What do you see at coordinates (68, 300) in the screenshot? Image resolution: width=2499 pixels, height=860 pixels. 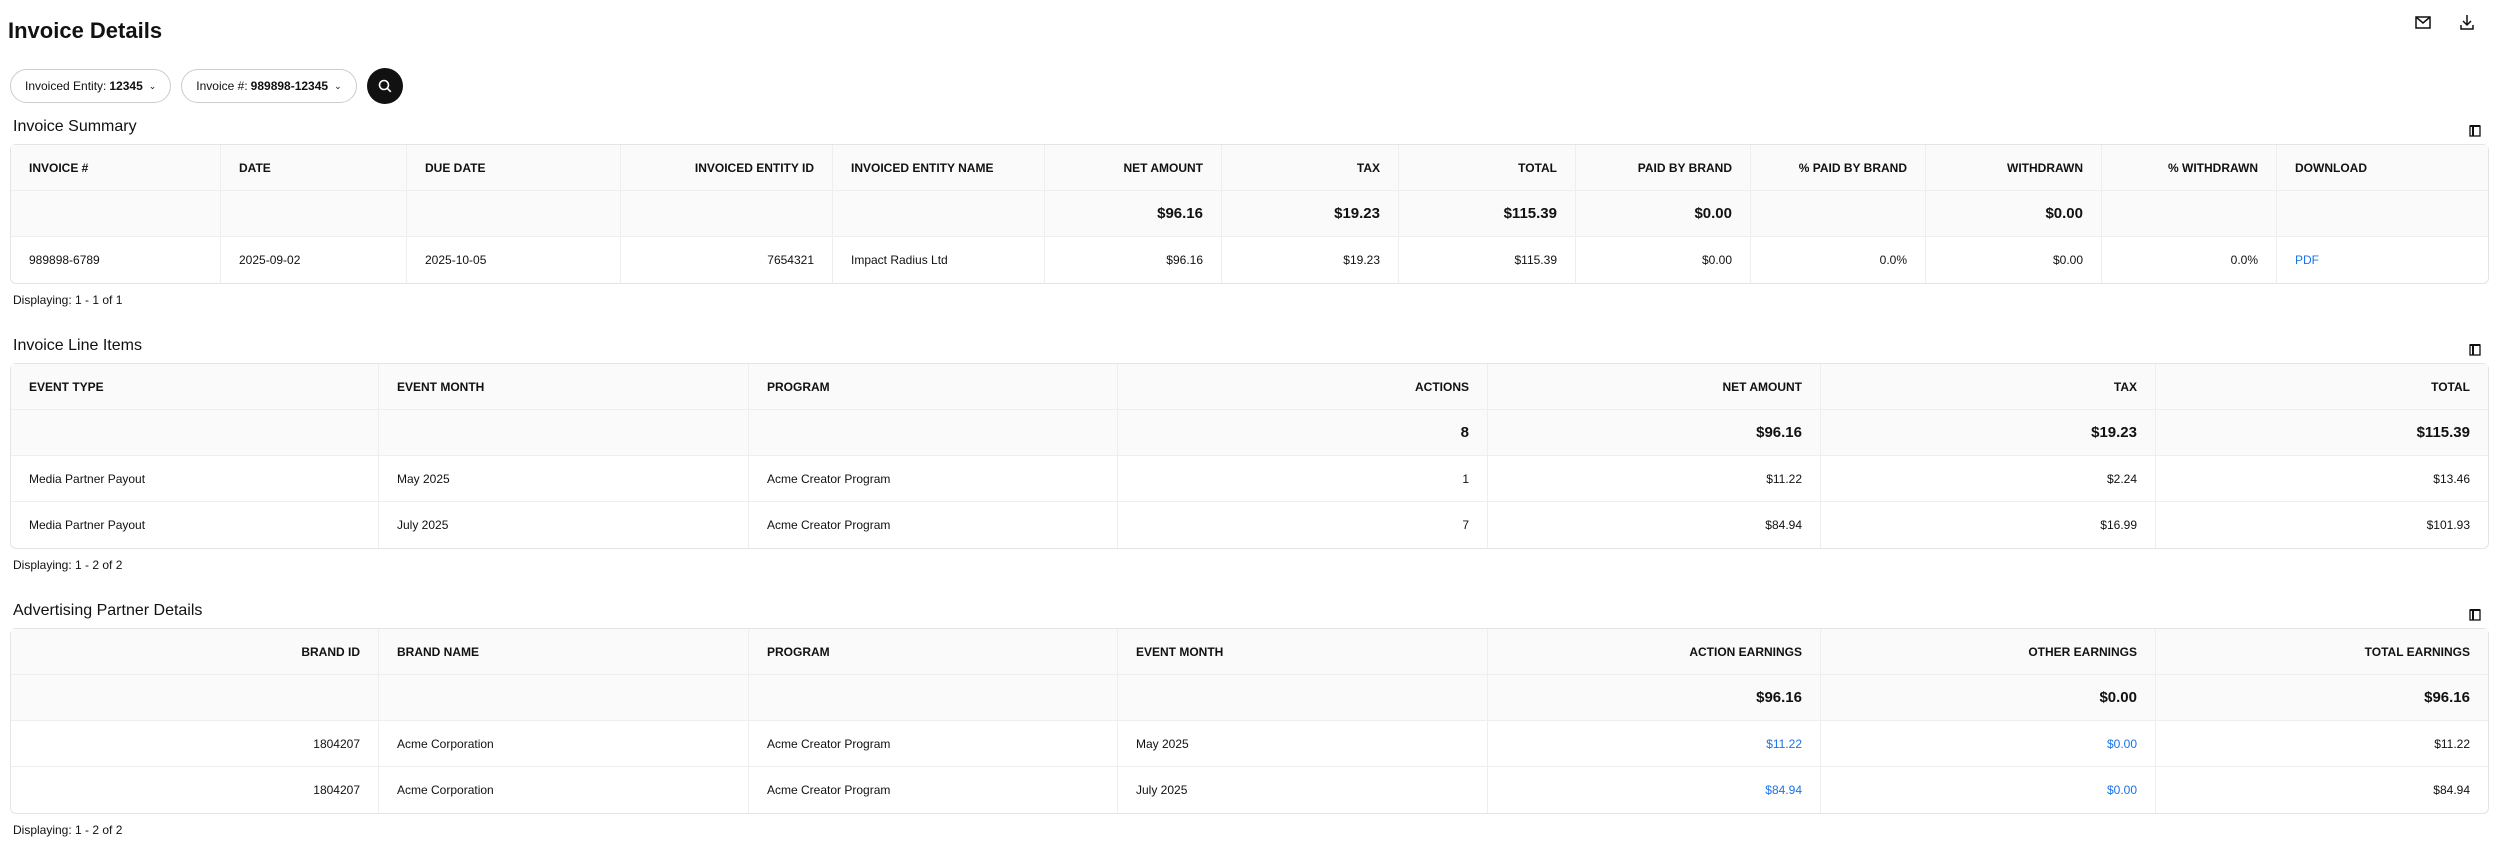 I see `pagination-info: Displaying: 1 - 1 of 1` at bounding box center [68, 300].